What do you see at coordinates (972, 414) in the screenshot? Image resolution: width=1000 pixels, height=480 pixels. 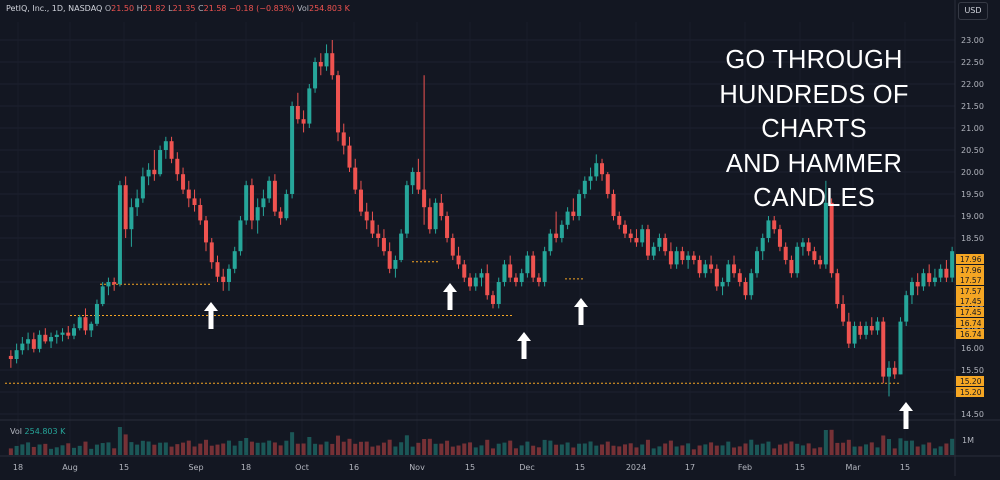 I see `price-axis-label: 14.50` at bounding box center [972, 414].